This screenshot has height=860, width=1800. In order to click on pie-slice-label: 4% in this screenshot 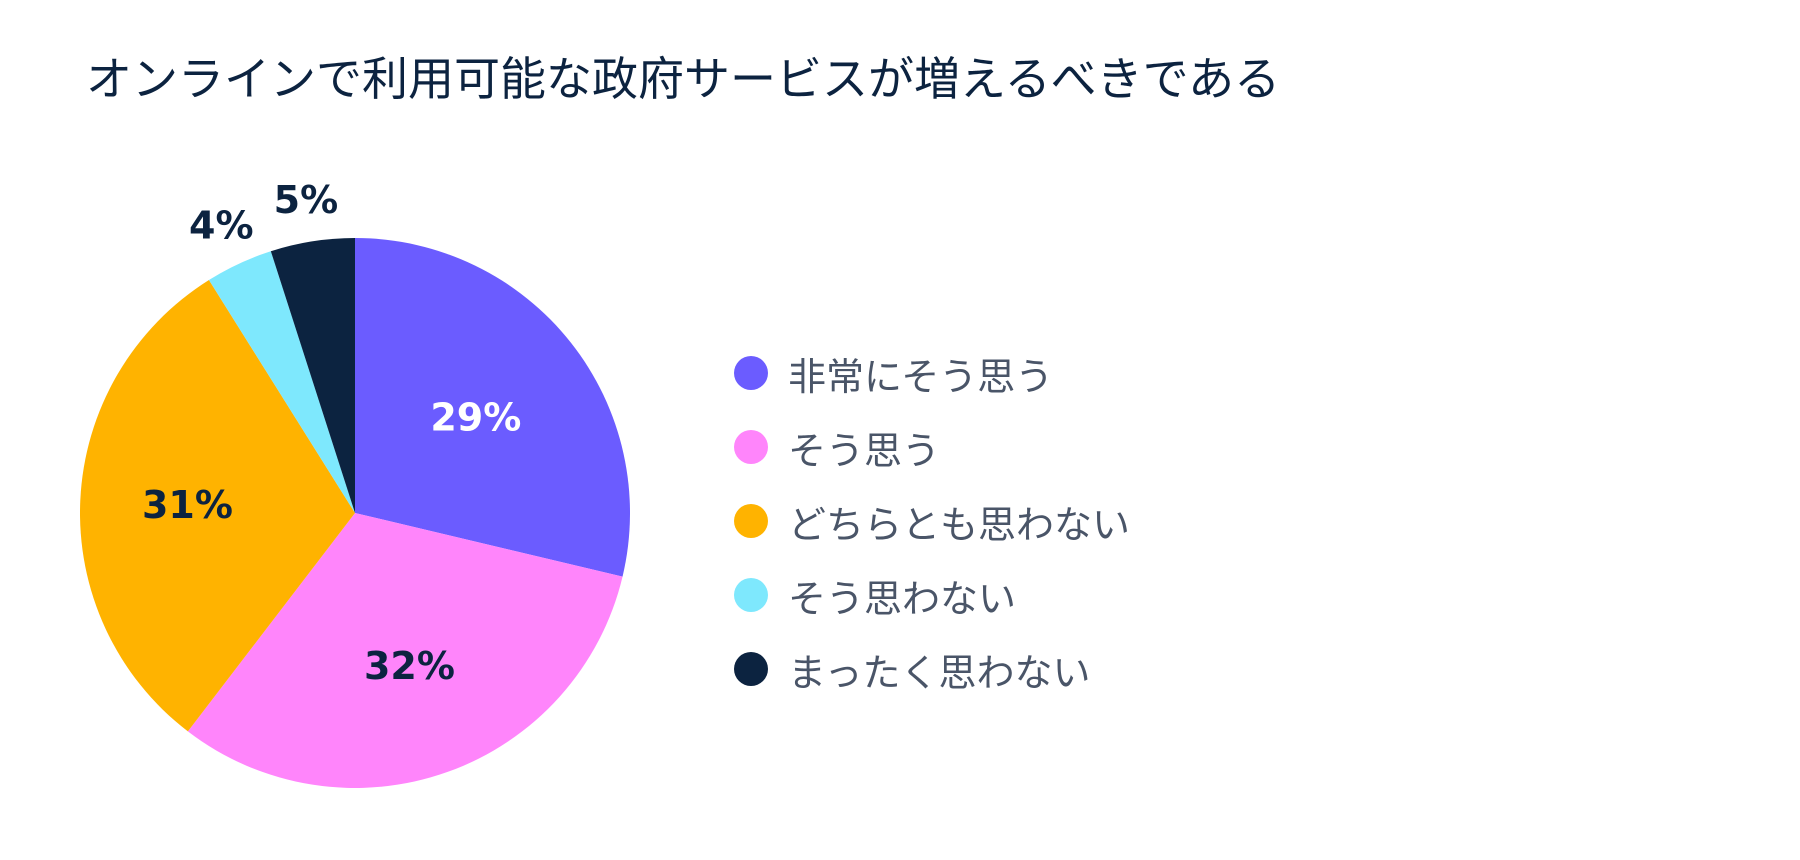, I will do `click(221, 226)`.